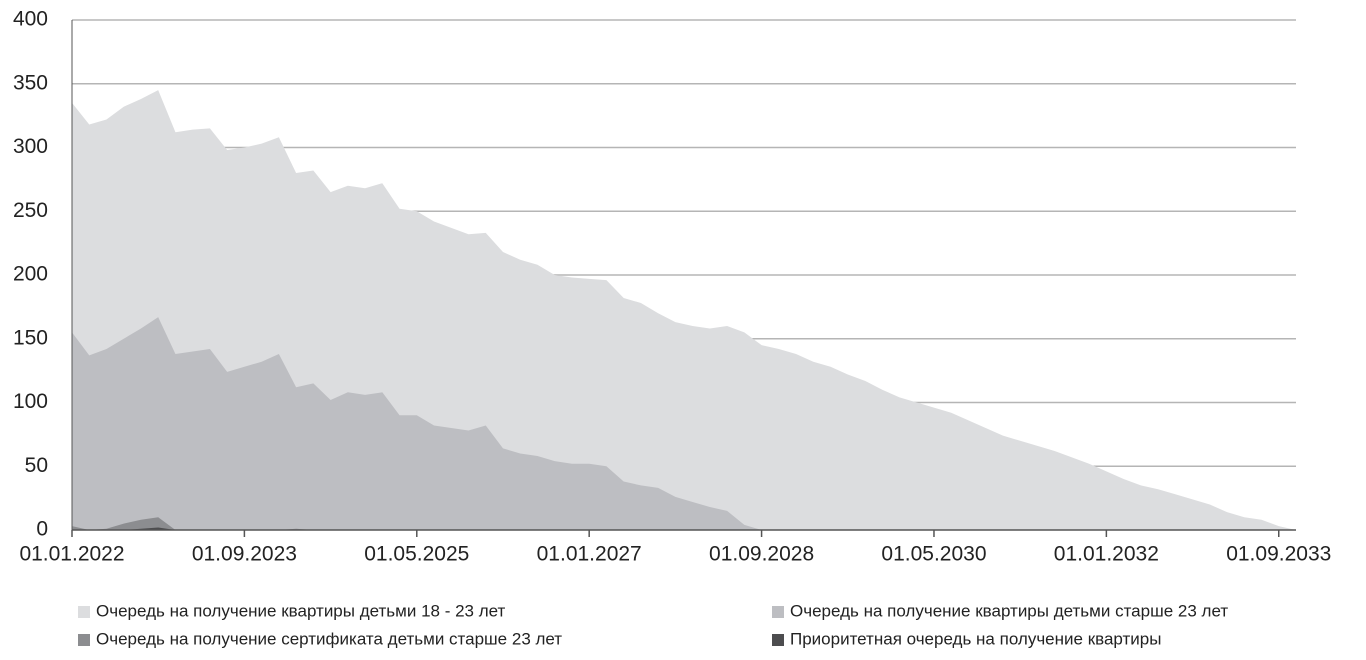 This screenshot has width=1366, height=660. I want to click on y-tick-label: 350, so click(30, 82).